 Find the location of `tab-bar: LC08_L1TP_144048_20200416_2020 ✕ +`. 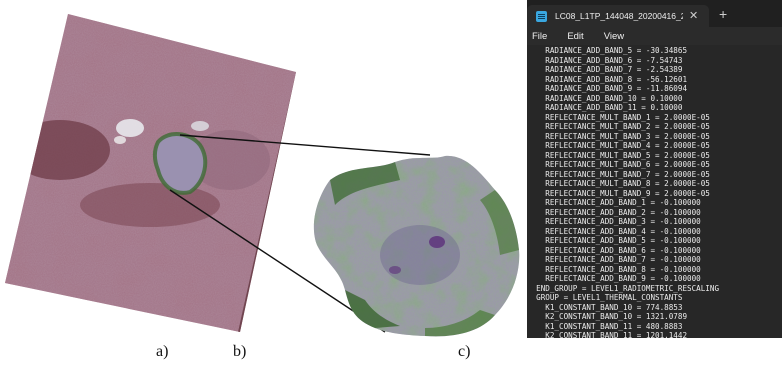

tab-bar: LC08_L1TP_144048_20200416_2020 ✕ + is located at coordinates (654, 13).